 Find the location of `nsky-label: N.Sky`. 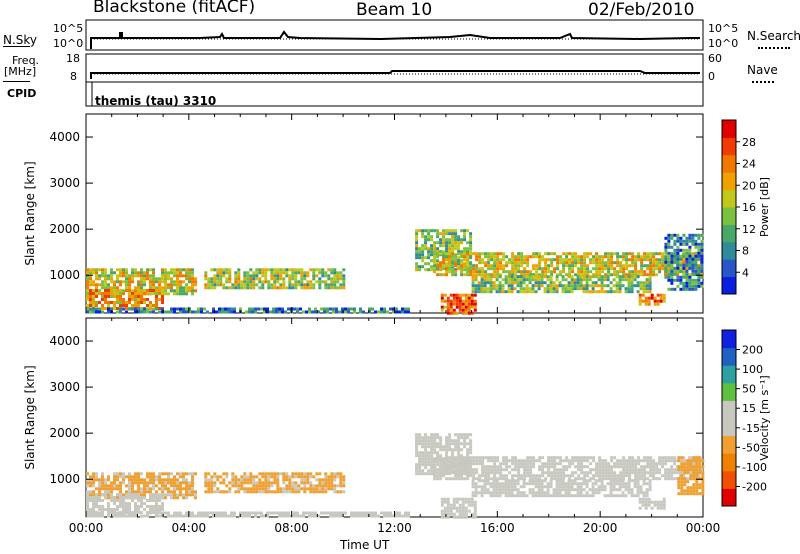

nsky-label: N.Sky is located at coordinates (20, 40).